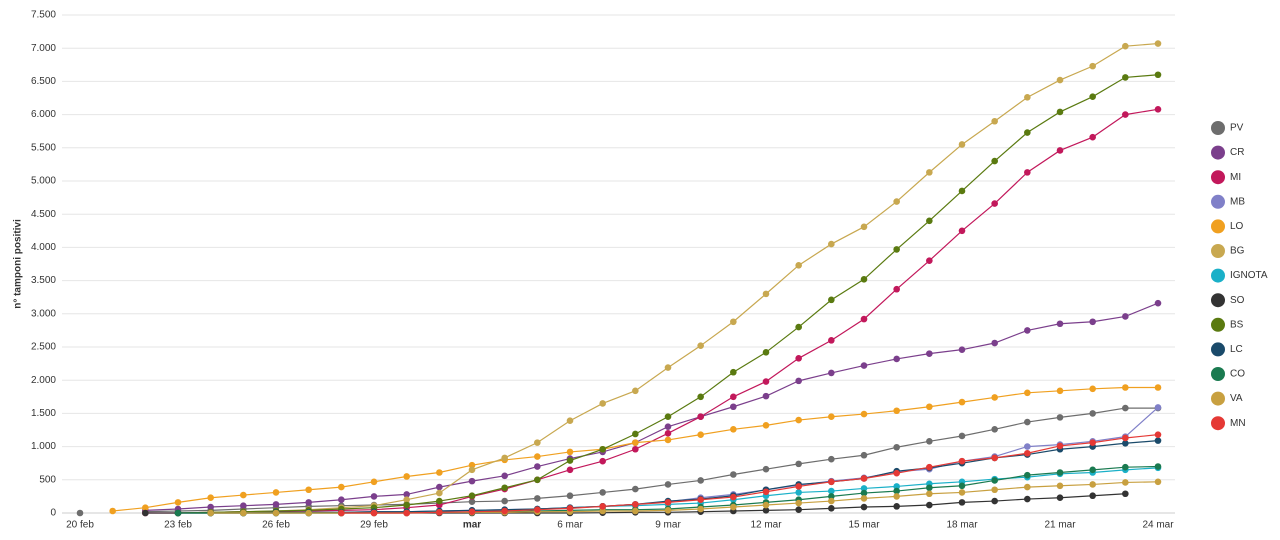 The image size is (1280, 540). Describe the element at coordinates (864, 525) in the screenshot. I see `x-tick-label: 15 mar` at that location.